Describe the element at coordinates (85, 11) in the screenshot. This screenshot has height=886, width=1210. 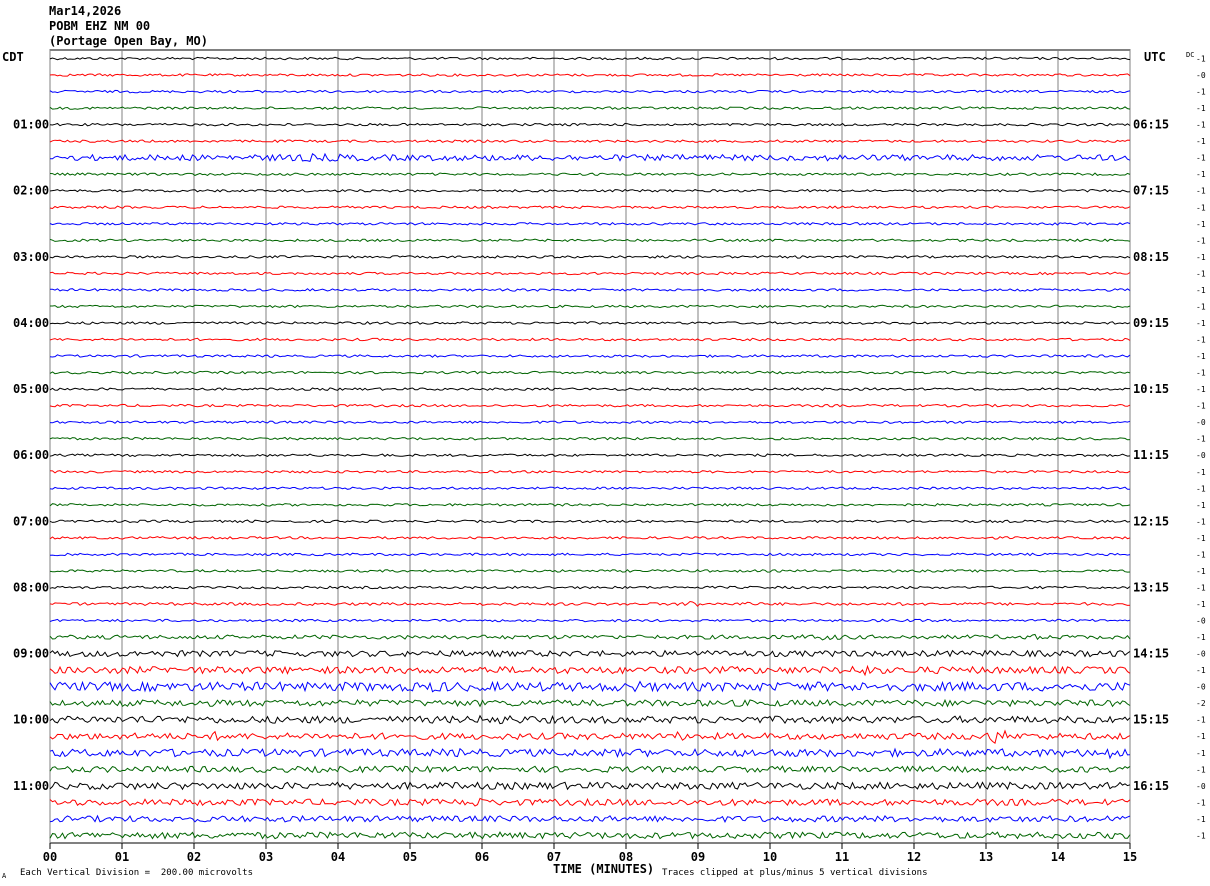
I see `plot-date: Mar14,2026` at that location.